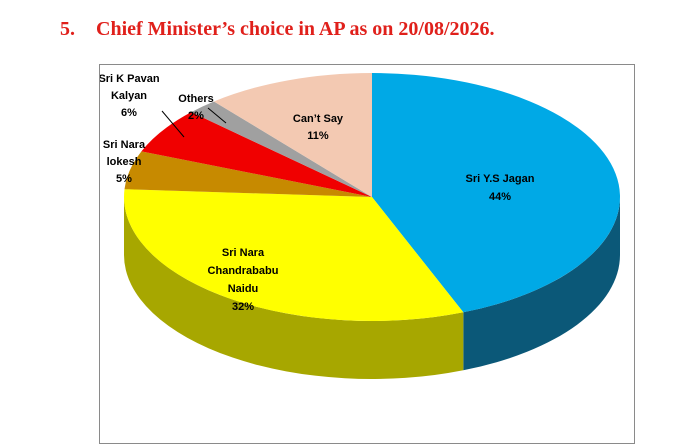 This screenshot has width=680, height=445. I want to click on slice-label-line: Chandrababu, so click(243, 271).